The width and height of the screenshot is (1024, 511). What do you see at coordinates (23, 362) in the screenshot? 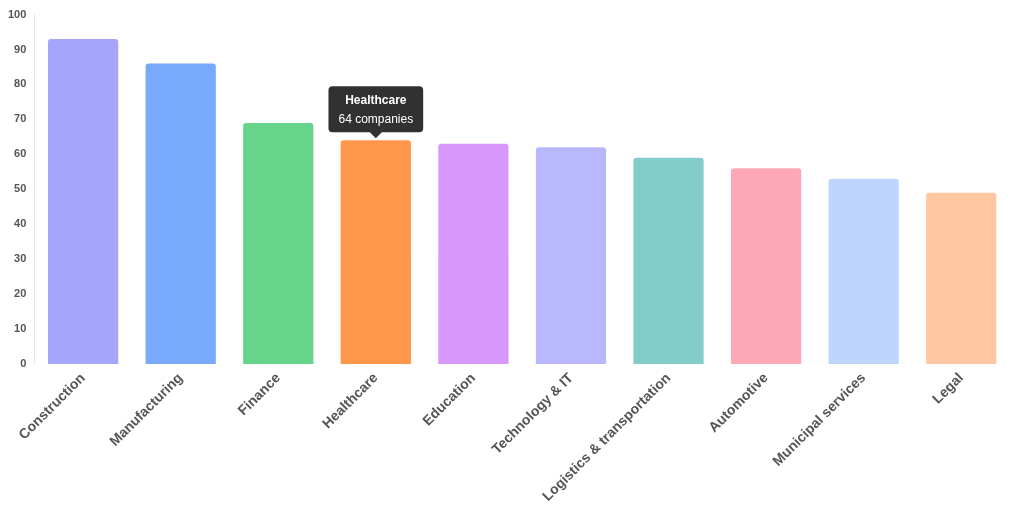
I see `y-tick-label: 0` at bounding box center [23, 362].